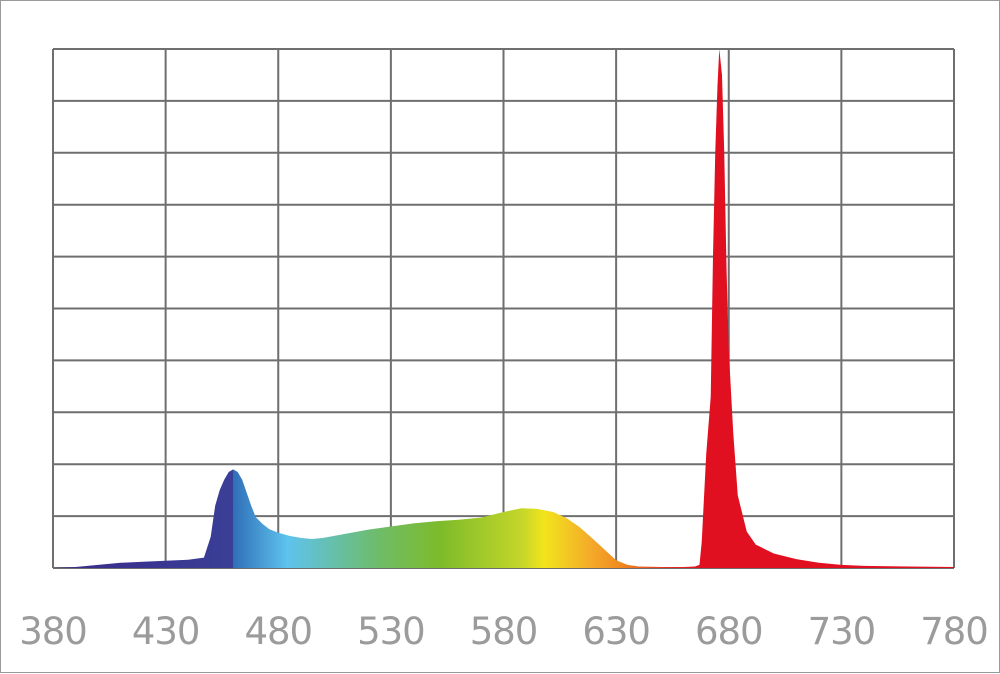 This screenshot has width=1000, height=674. I want to click on x-tick-label: 580, so click(504, 631).